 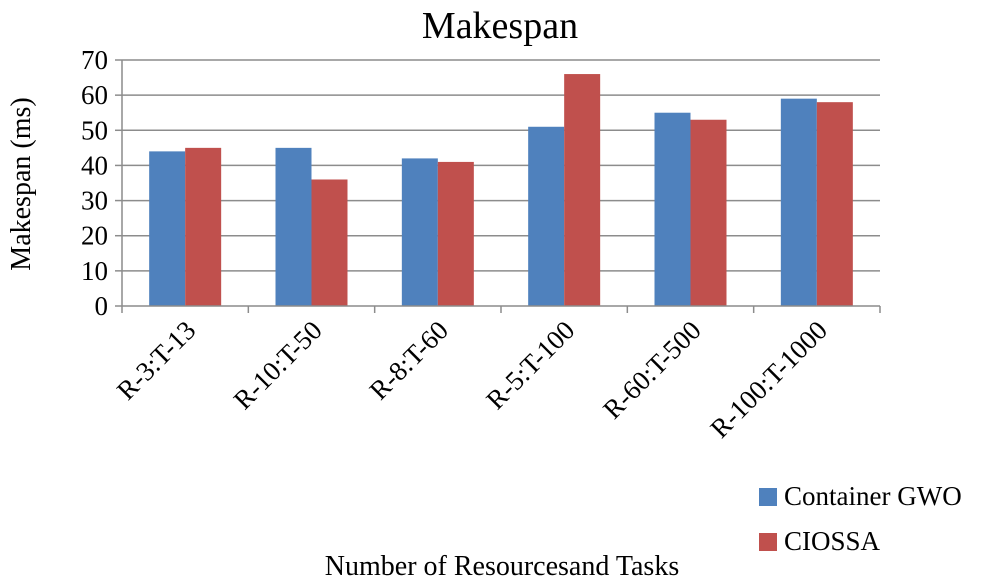 I want to click on y-tick-label: 50, so click(x=94, y=130).